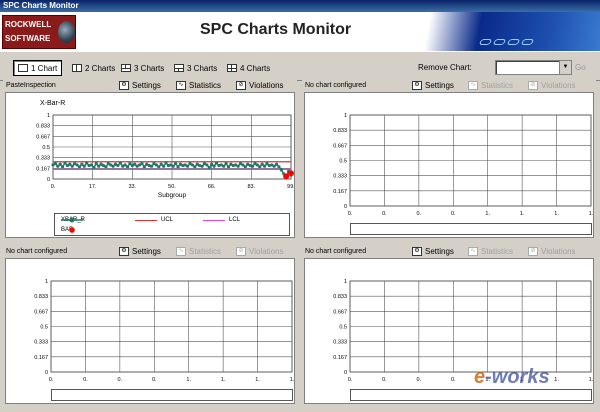 The height and width of the screenshot is (412, 600). What do you see at coordinates (146, 85) in the screenshot?
I see `settings-label: Settings` at bounding box center [146, 85].